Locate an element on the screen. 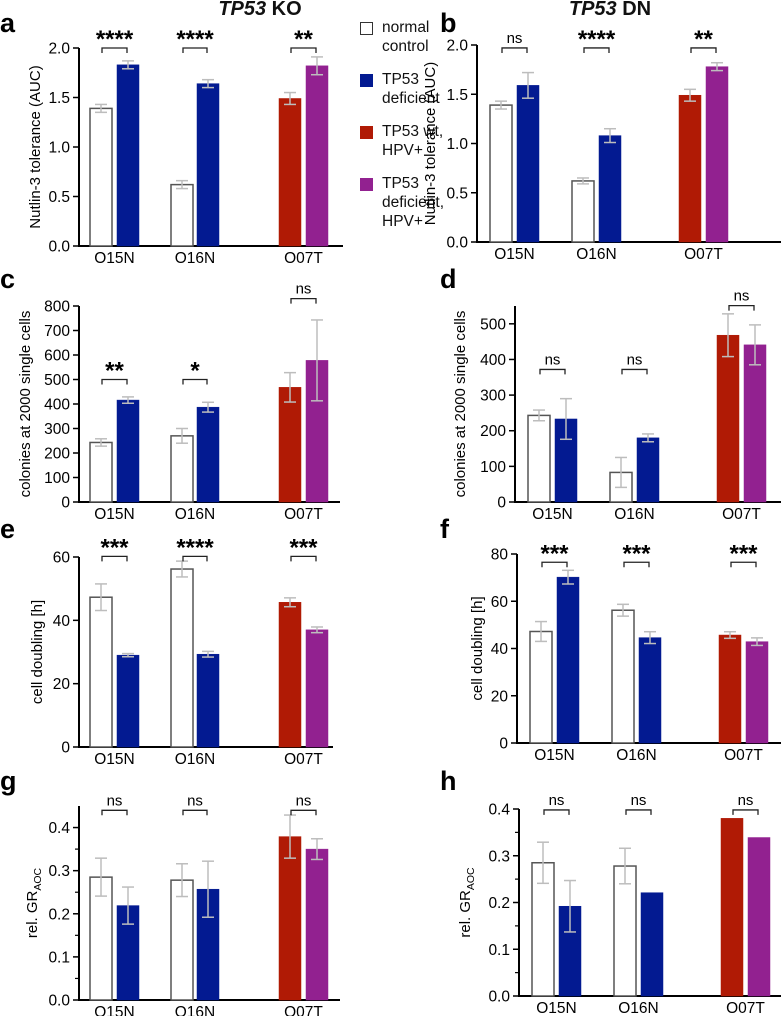 This screenshot has height=1016, width=781. y-tick-label: 100 is located at coordinates (493, 467).